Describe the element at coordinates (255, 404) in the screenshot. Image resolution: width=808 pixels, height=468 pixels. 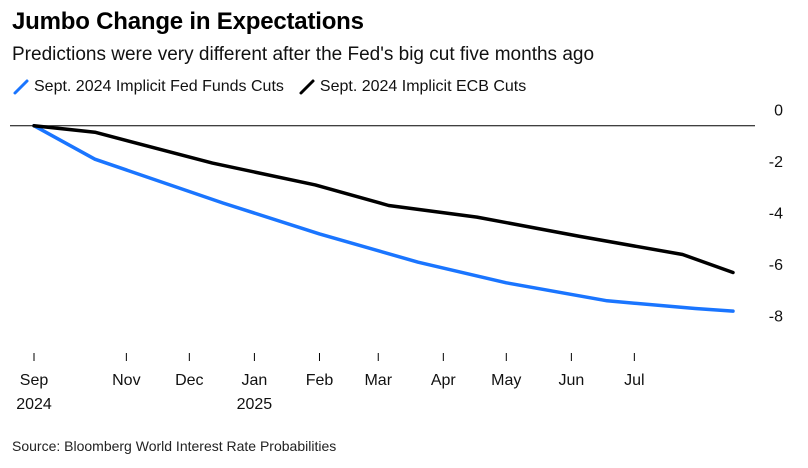
I see `x-tick-sublabel: 2025` at that location.